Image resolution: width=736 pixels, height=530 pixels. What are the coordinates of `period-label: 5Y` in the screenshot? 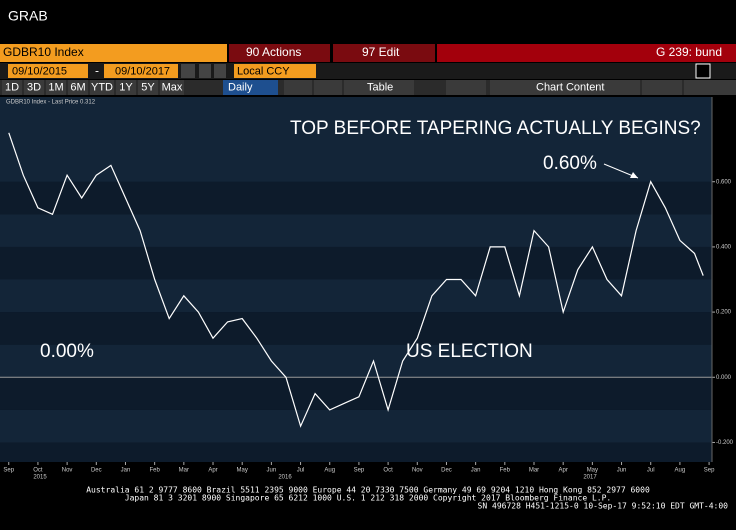 It's located at (148, 87).